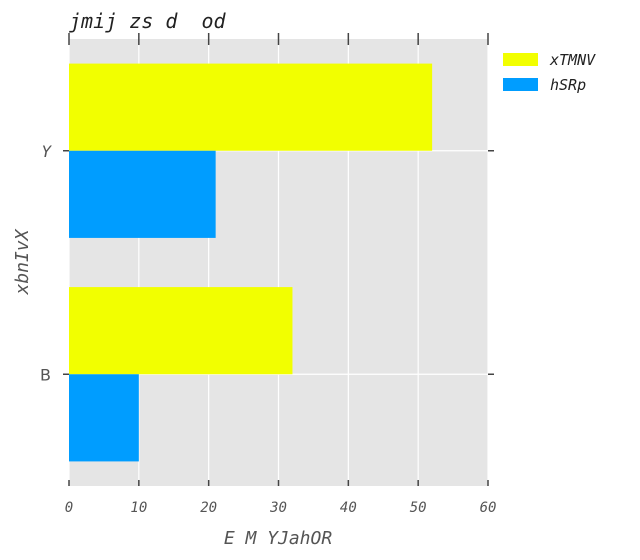 The height and width of the screenshot is (560, 640). Describe the element at coordinates (45, 374) in the screenshot. I see `y-tick-label: B` at that location.